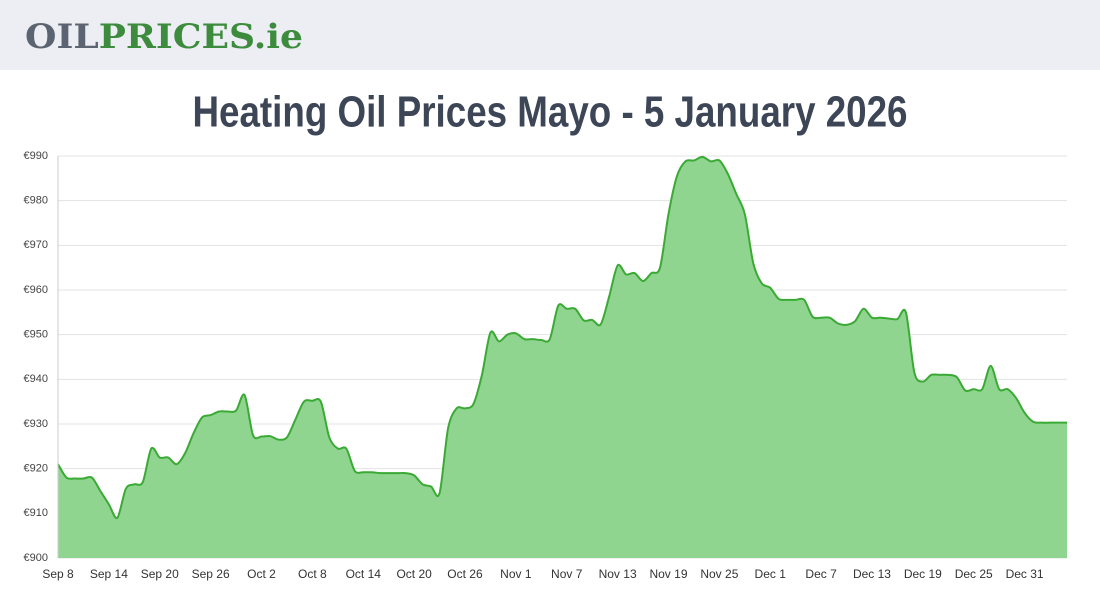 This screenshot has width=1100, height=605. I want to click on x-tick-label: Dec 1, so click(771, 574).